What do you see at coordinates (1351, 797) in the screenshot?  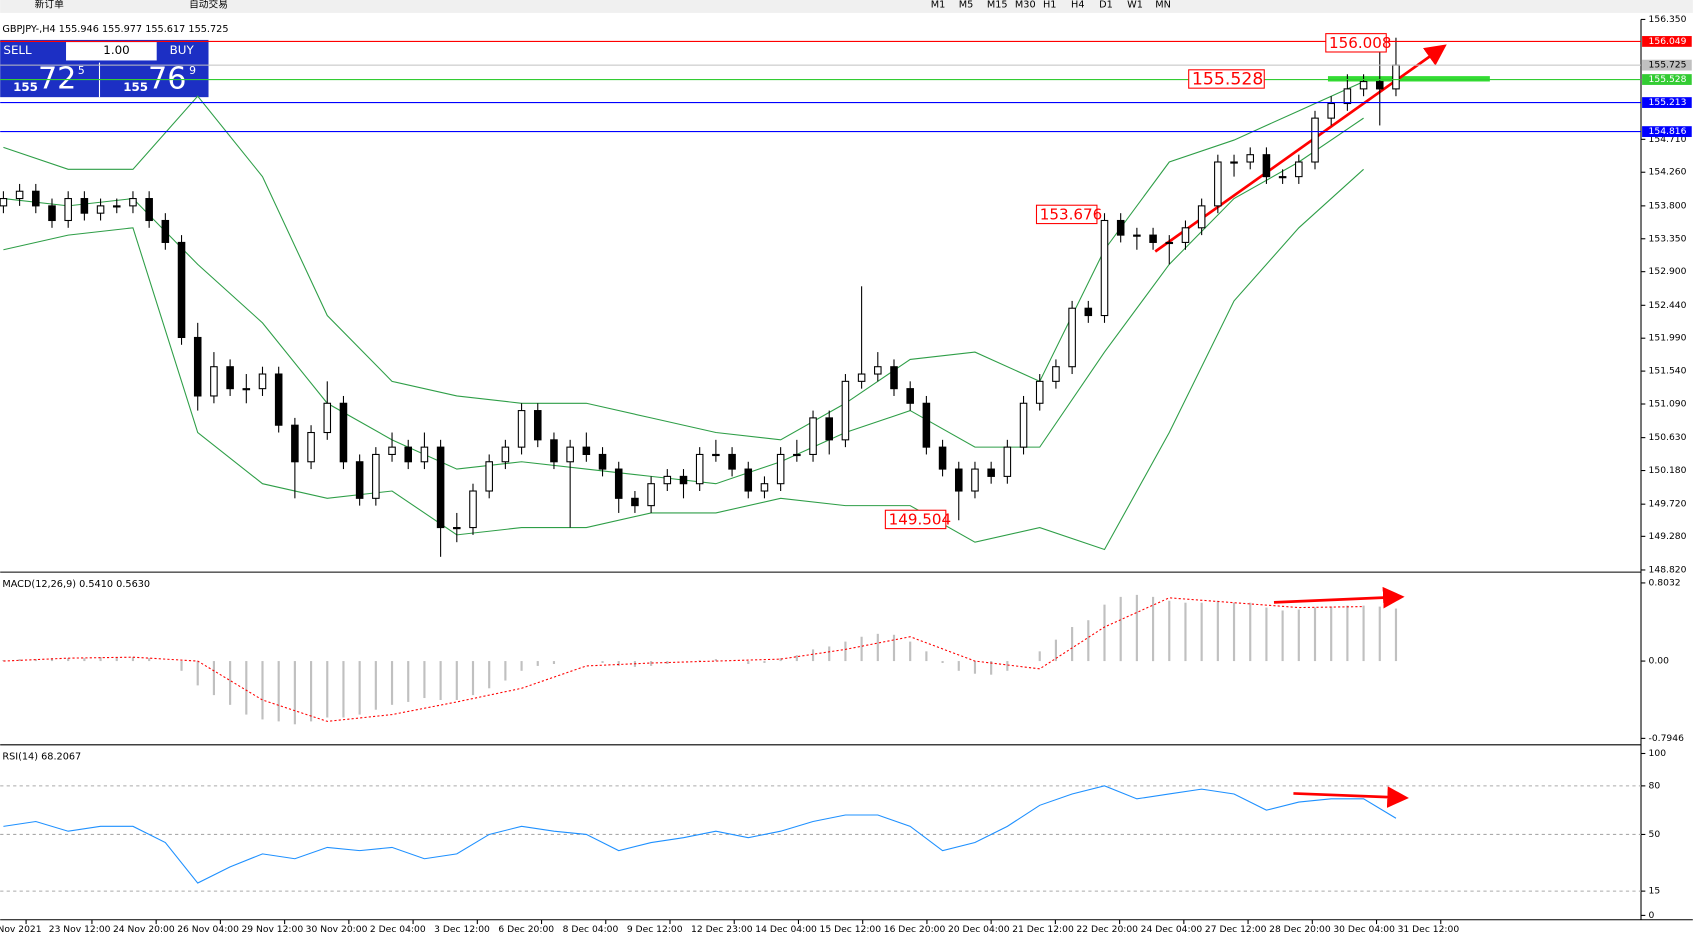 I see `rsi-arrow` at bounding box center [1351, 797].